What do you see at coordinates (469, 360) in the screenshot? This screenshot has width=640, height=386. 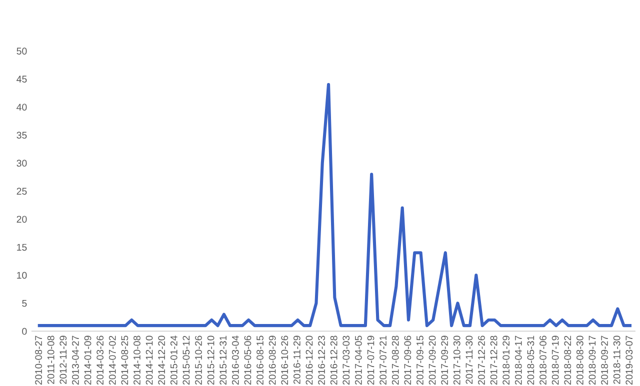 I see `x-tick-label: 2017-11-30` at bounding box center [469, 360].